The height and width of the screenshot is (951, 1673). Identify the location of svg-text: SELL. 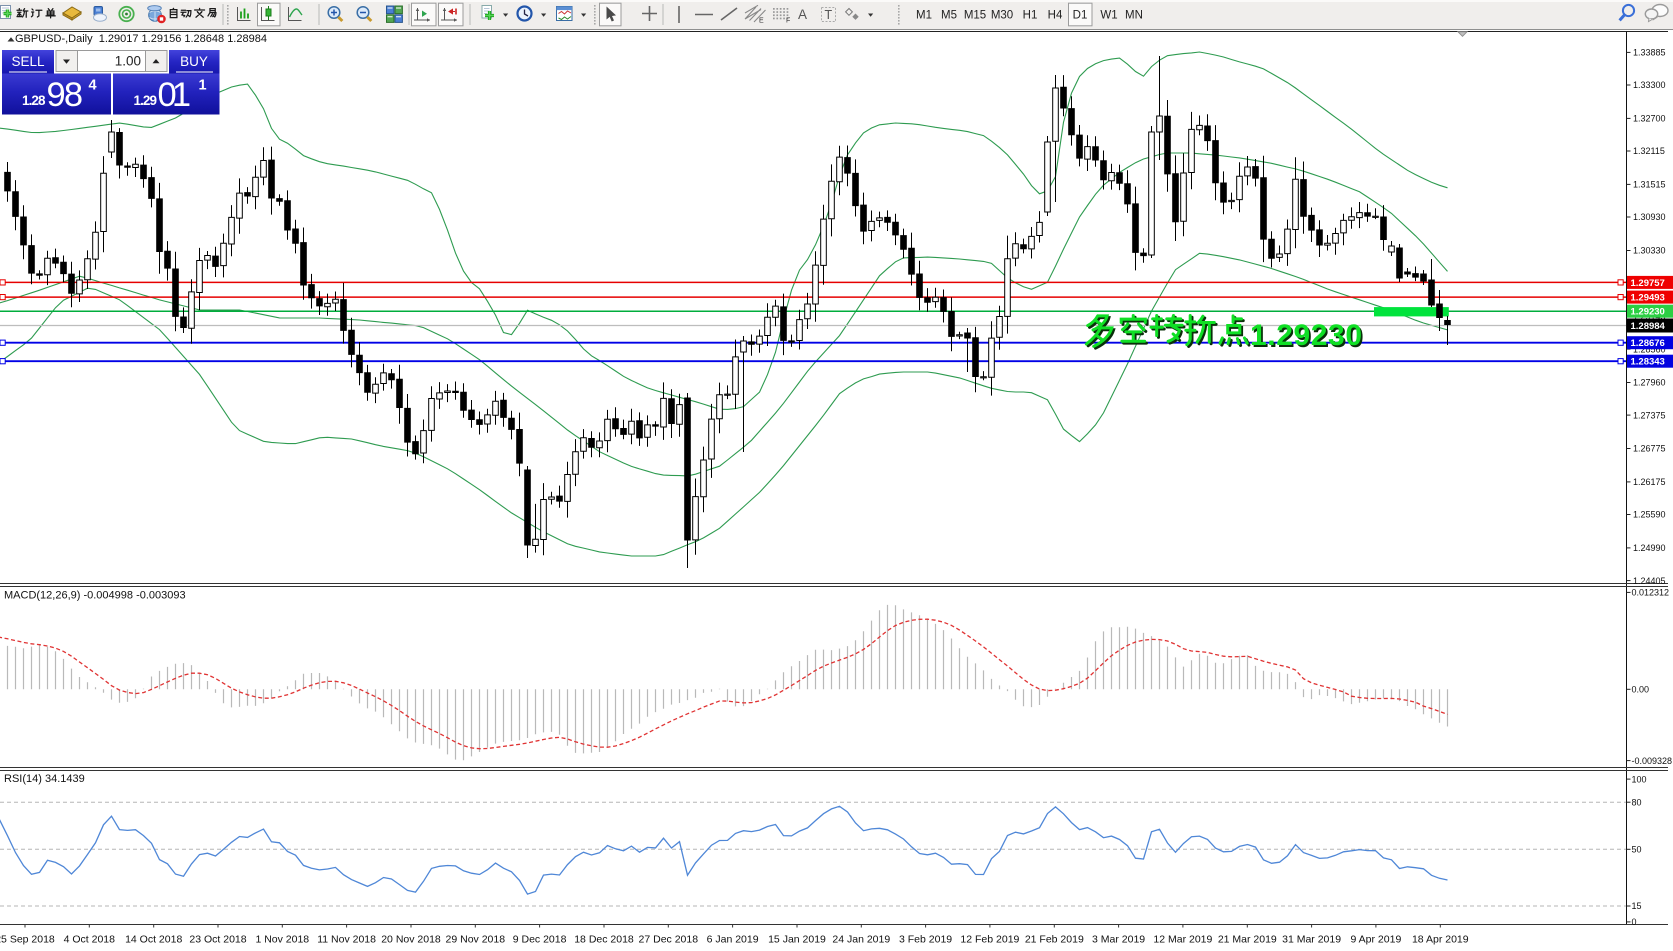
(28, 61).